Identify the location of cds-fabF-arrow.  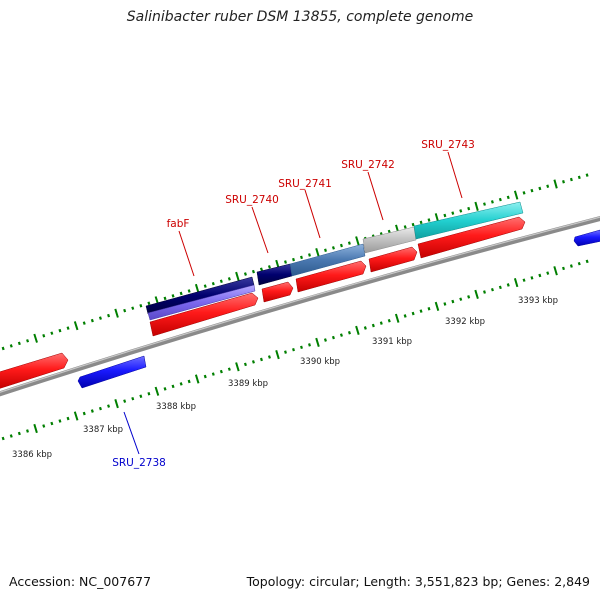
(204, 314).